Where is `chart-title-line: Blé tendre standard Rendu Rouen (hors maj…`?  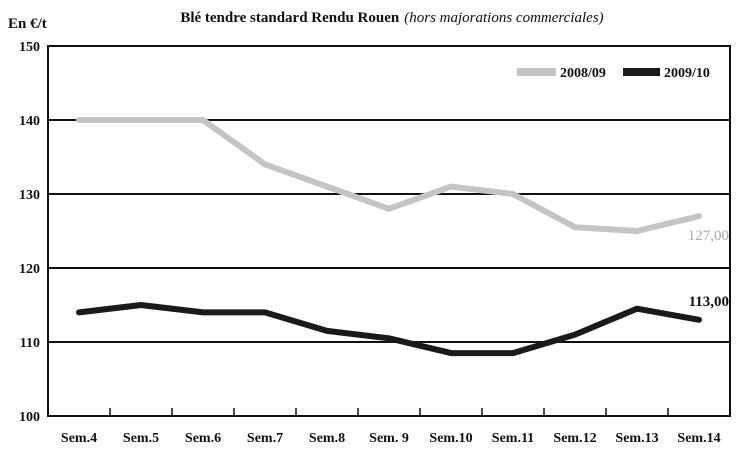 chart-title-line: Blé tendre standard Rendu Rouen (hors maj… is located at coordinates (391, 18).